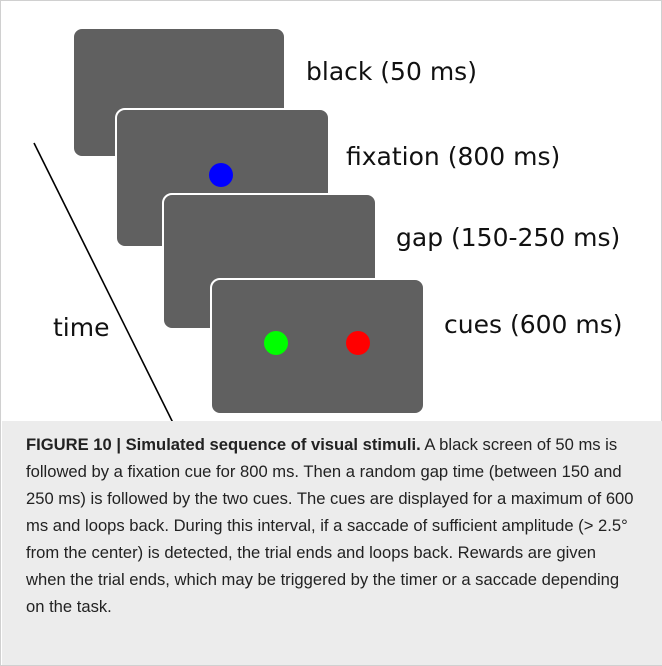  What do you see at coordinates (81, 327) in the screenshot?
I see `axis-label: time` at bounding box center [81, 327].